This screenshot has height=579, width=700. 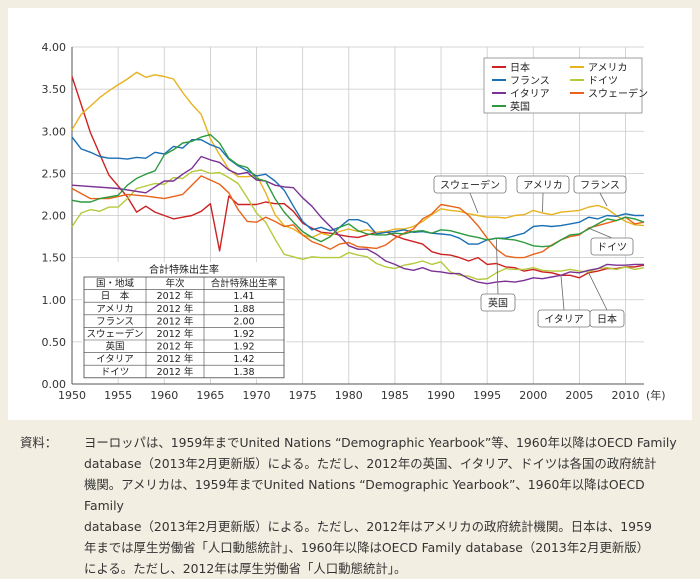 What do you see at coordinates (115, 309) in the screenshot?
I see `table-cell: アメリカ` at bounding box center [115, 309].